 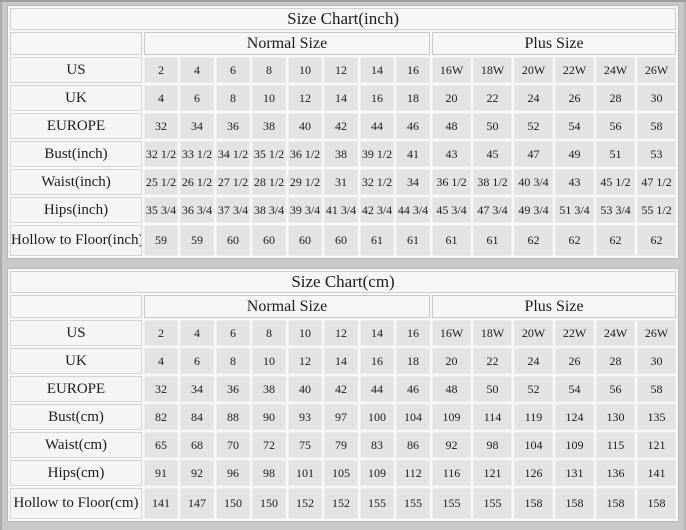 I want to click on size-value-cell: 4, so click(x=197, y=70).